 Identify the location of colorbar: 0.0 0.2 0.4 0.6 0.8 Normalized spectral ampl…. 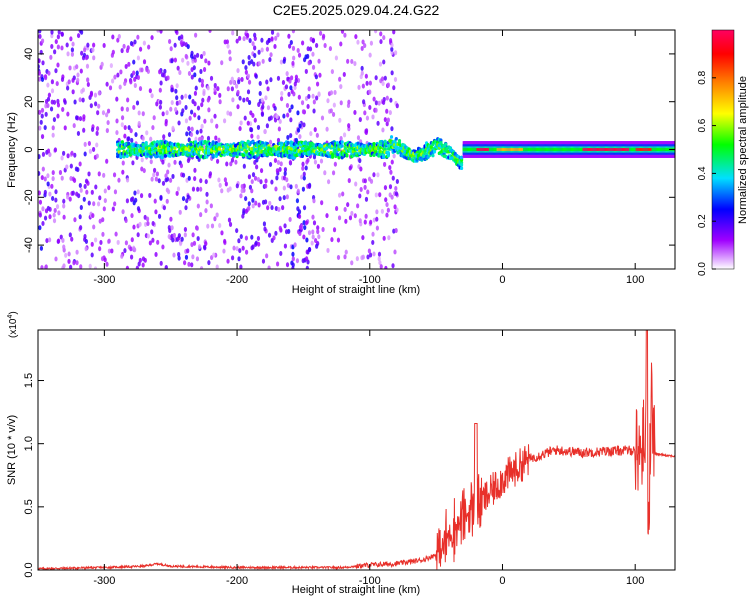
(723, 152).